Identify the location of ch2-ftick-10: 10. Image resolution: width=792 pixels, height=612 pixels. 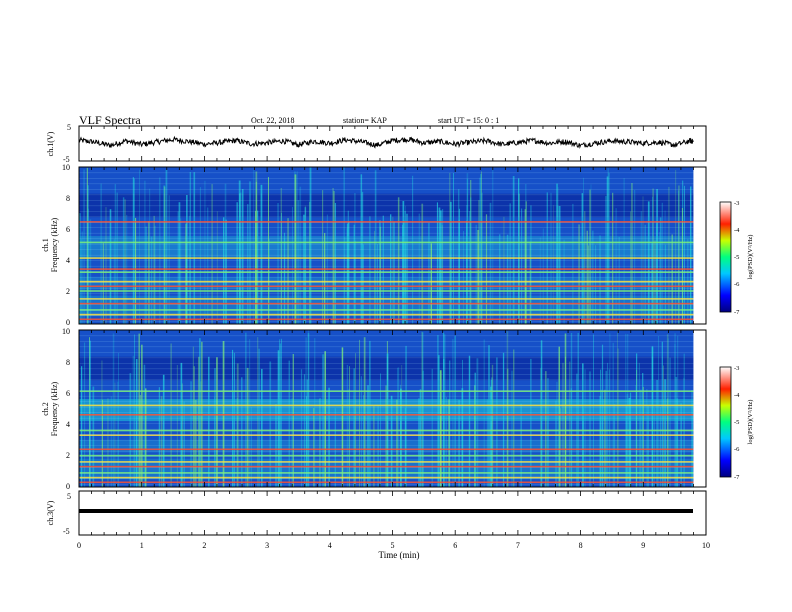
(66, 331).